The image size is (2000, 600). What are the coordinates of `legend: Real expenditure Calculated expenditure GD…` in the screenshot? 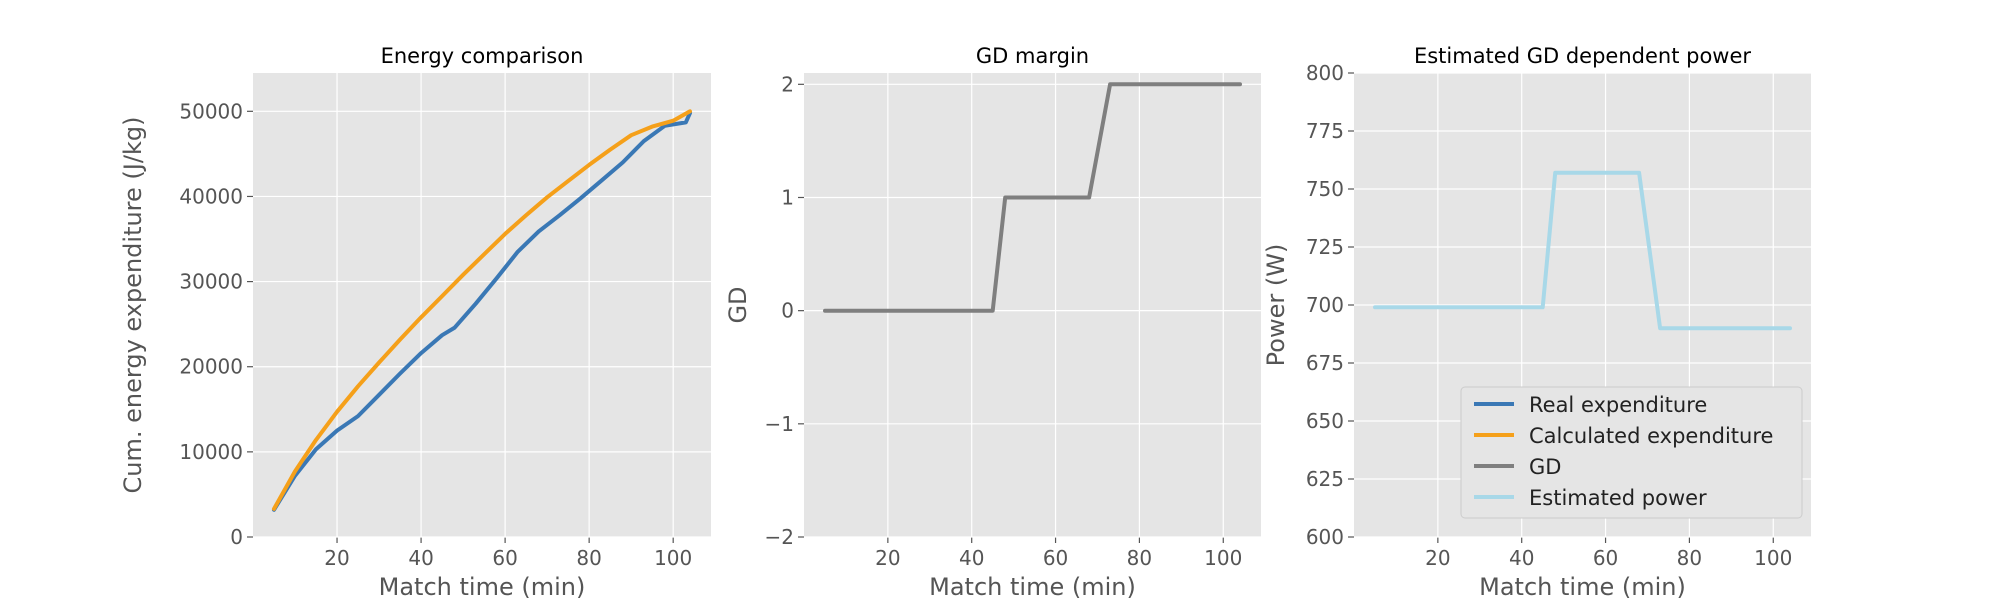 It's located at (1631, 452).